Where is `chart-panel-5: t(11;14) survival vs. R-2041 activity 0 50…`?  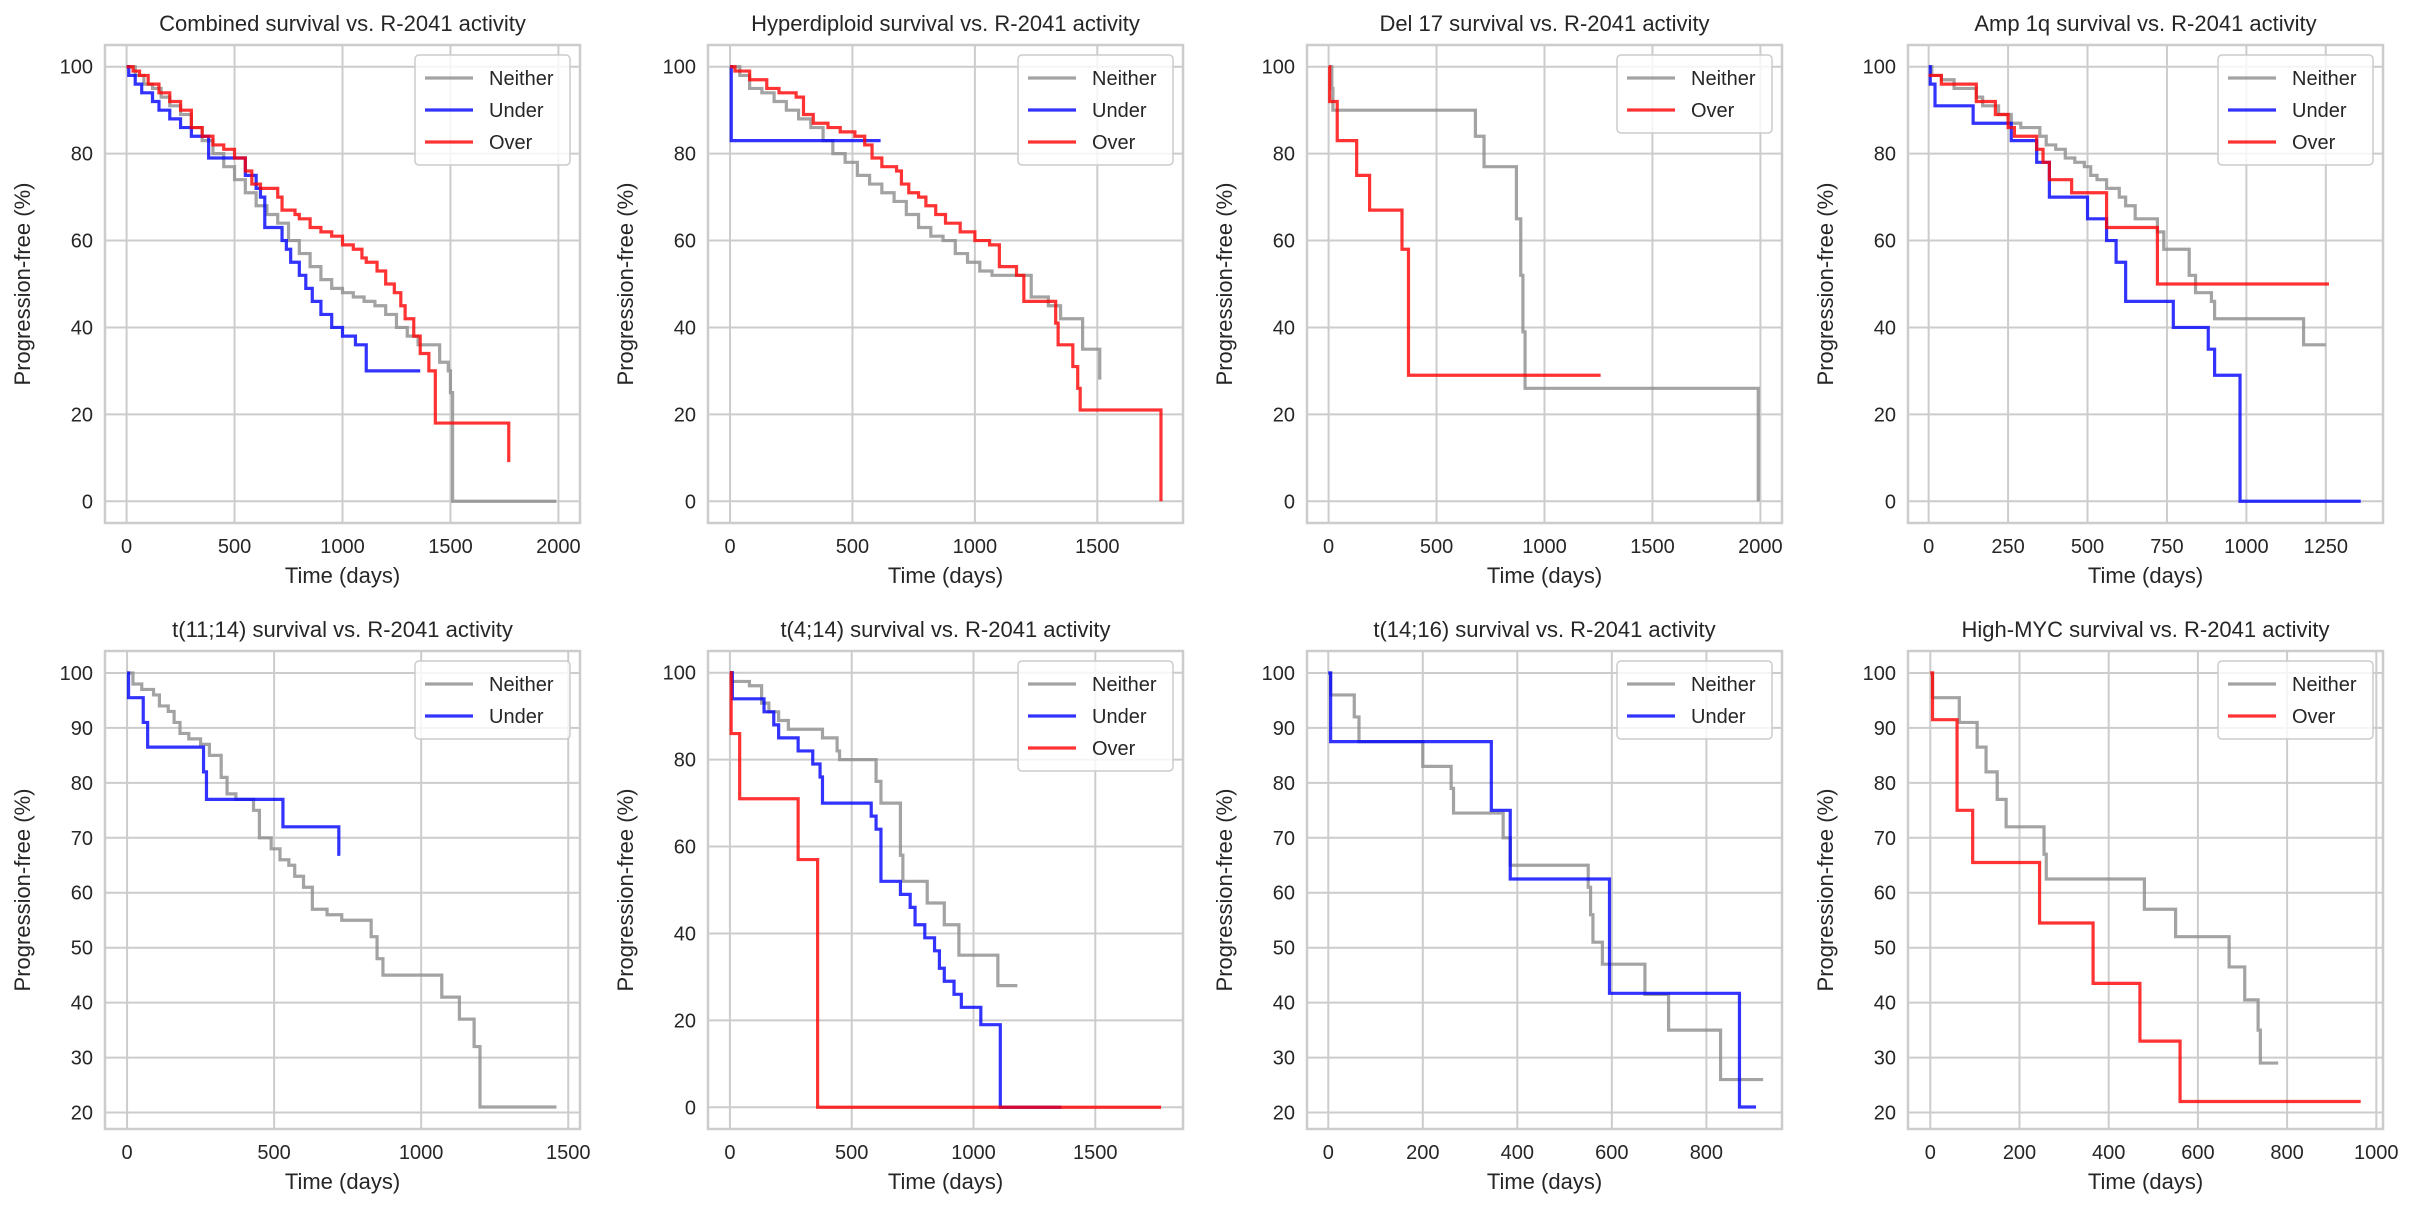
chart-panel-5: t(11;14) survival vs. R-2041 activity 0 50… is located at coordinates (300, 905).